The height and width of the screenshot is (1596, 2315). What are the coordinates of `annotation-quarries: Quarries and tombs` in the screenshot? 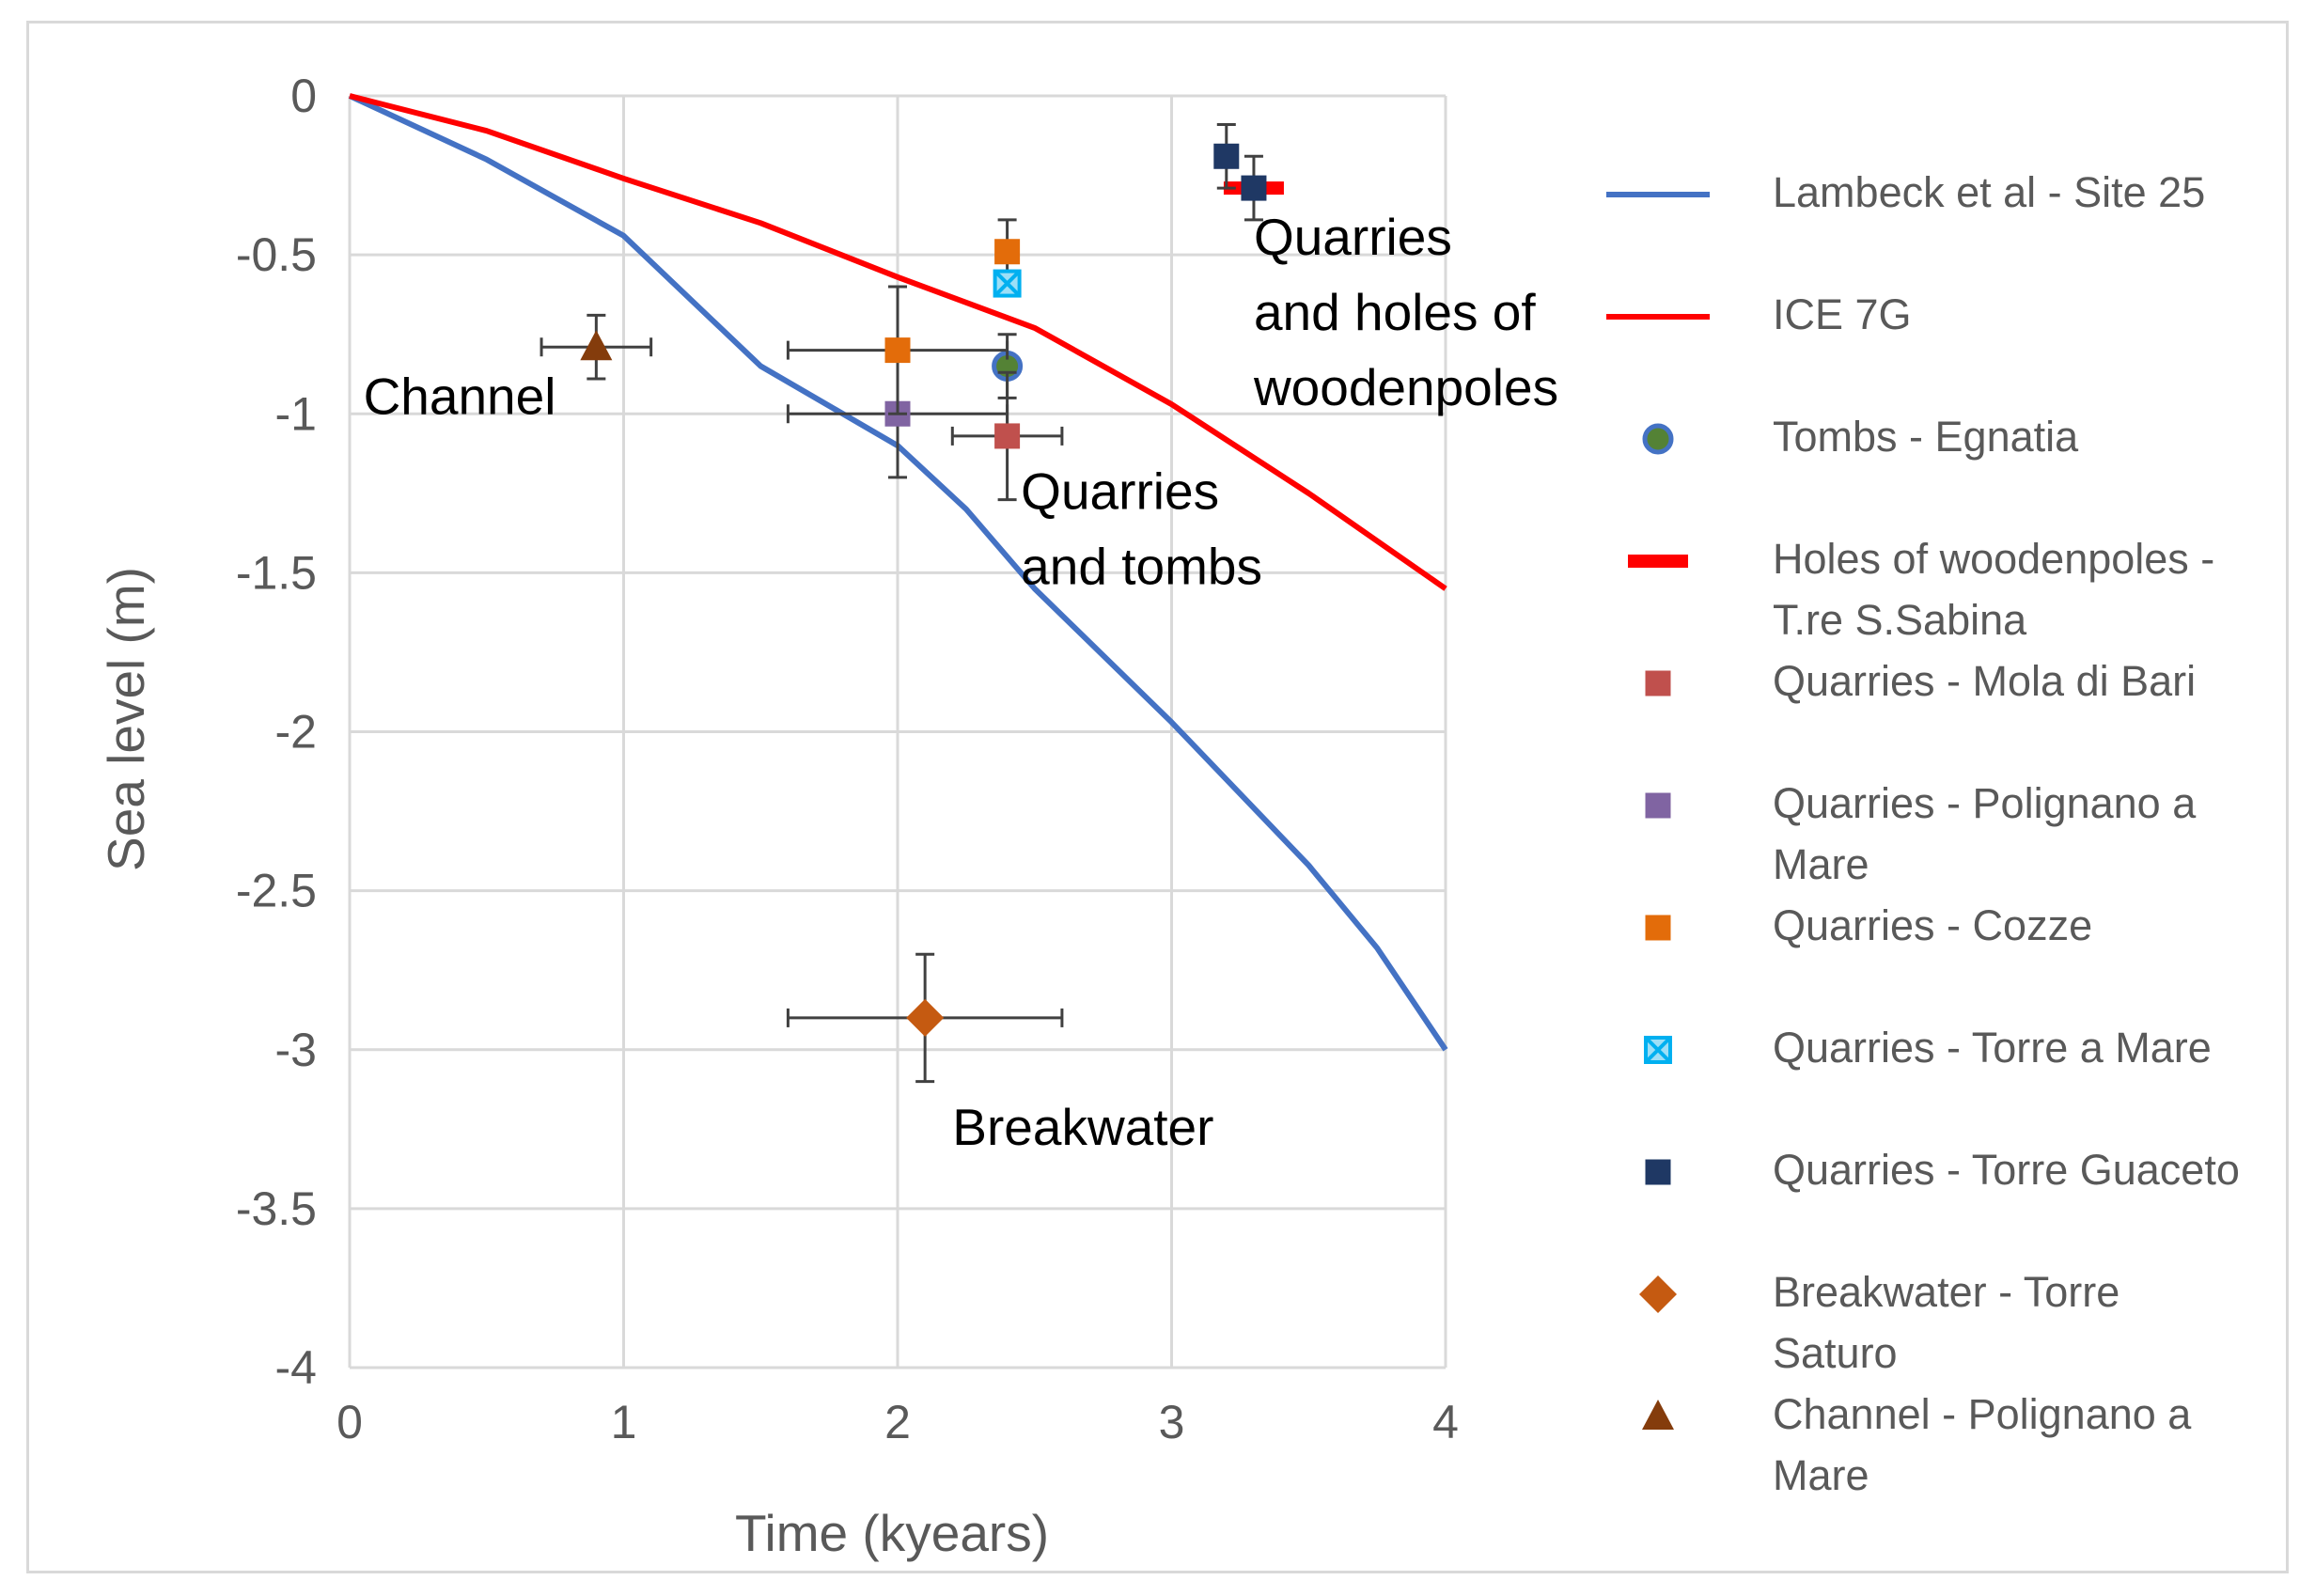 It's located at (1141, 529).